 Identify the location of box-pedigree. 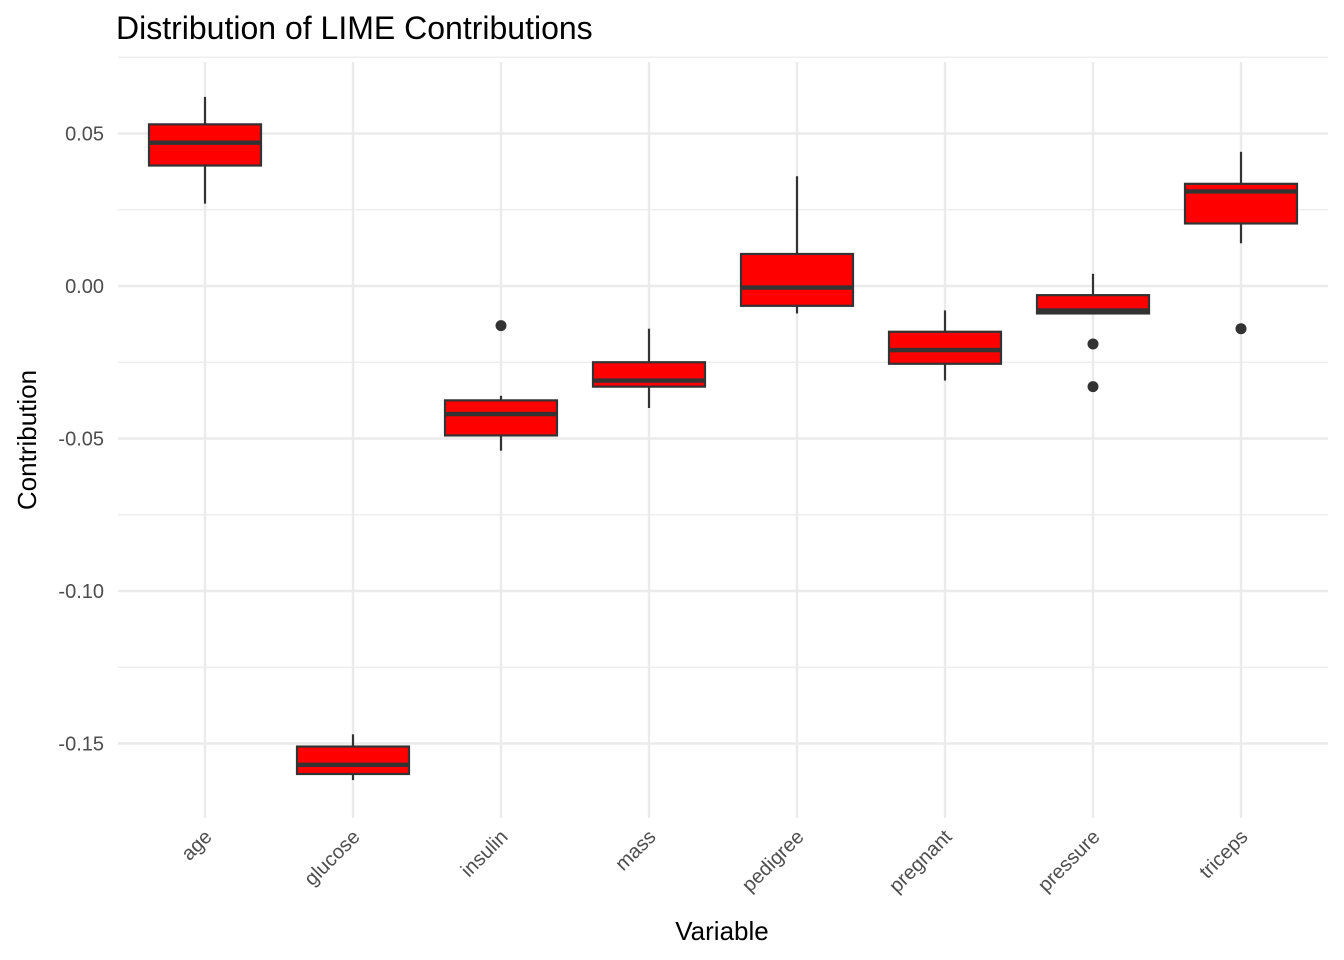
(797, 245).